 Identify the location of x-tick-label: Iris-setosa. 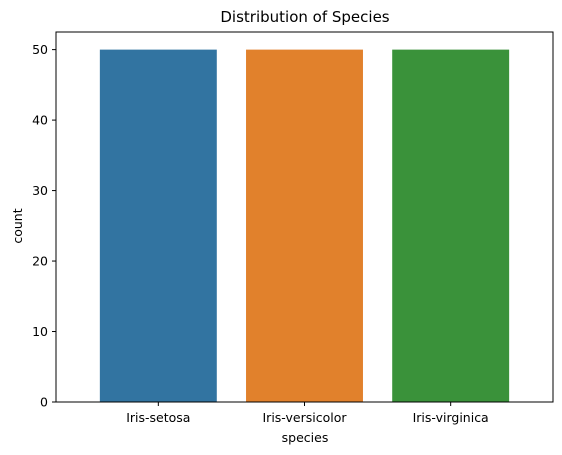
(158, 417).